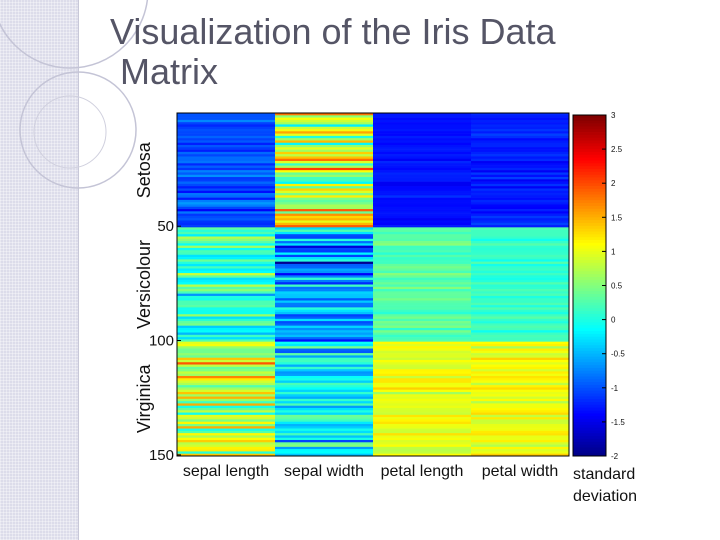 The image size is (720, 540). I want to click on group-label: Setosa, so click(144, 169).